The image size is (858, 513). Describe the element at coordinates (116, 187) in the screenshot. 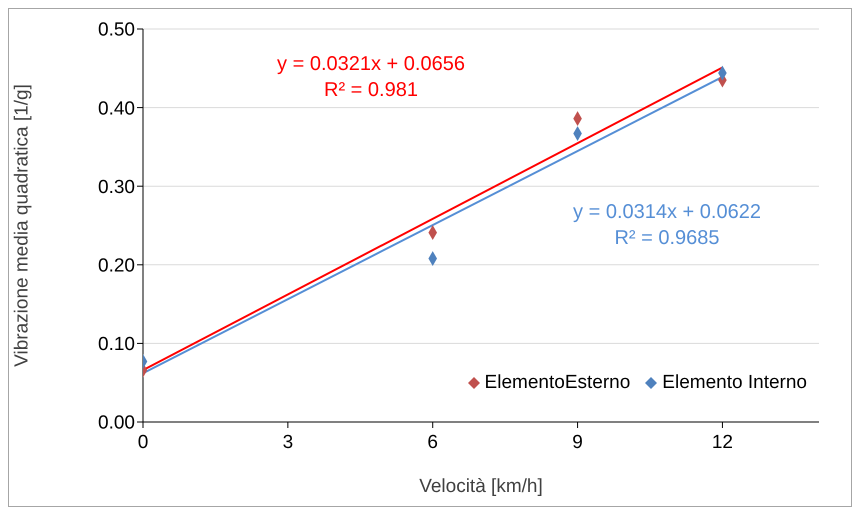

I see `y-tick-label: 0.30` at that location.